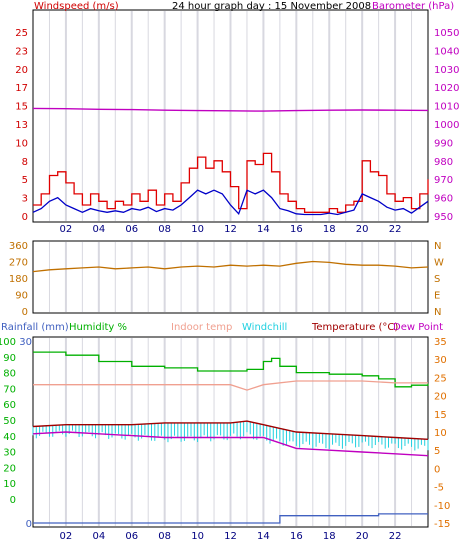 The height and width of the screenshot is (554, 468). I want to click on barometer-tick: 1010, so click(446, 107).